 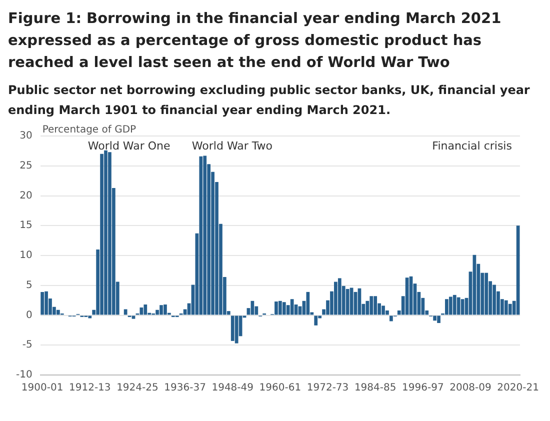 What do you see at coordinates (472, 145) in the screenshot?
I see `annotation: Financial crisis` at bounding box center [472, 145].